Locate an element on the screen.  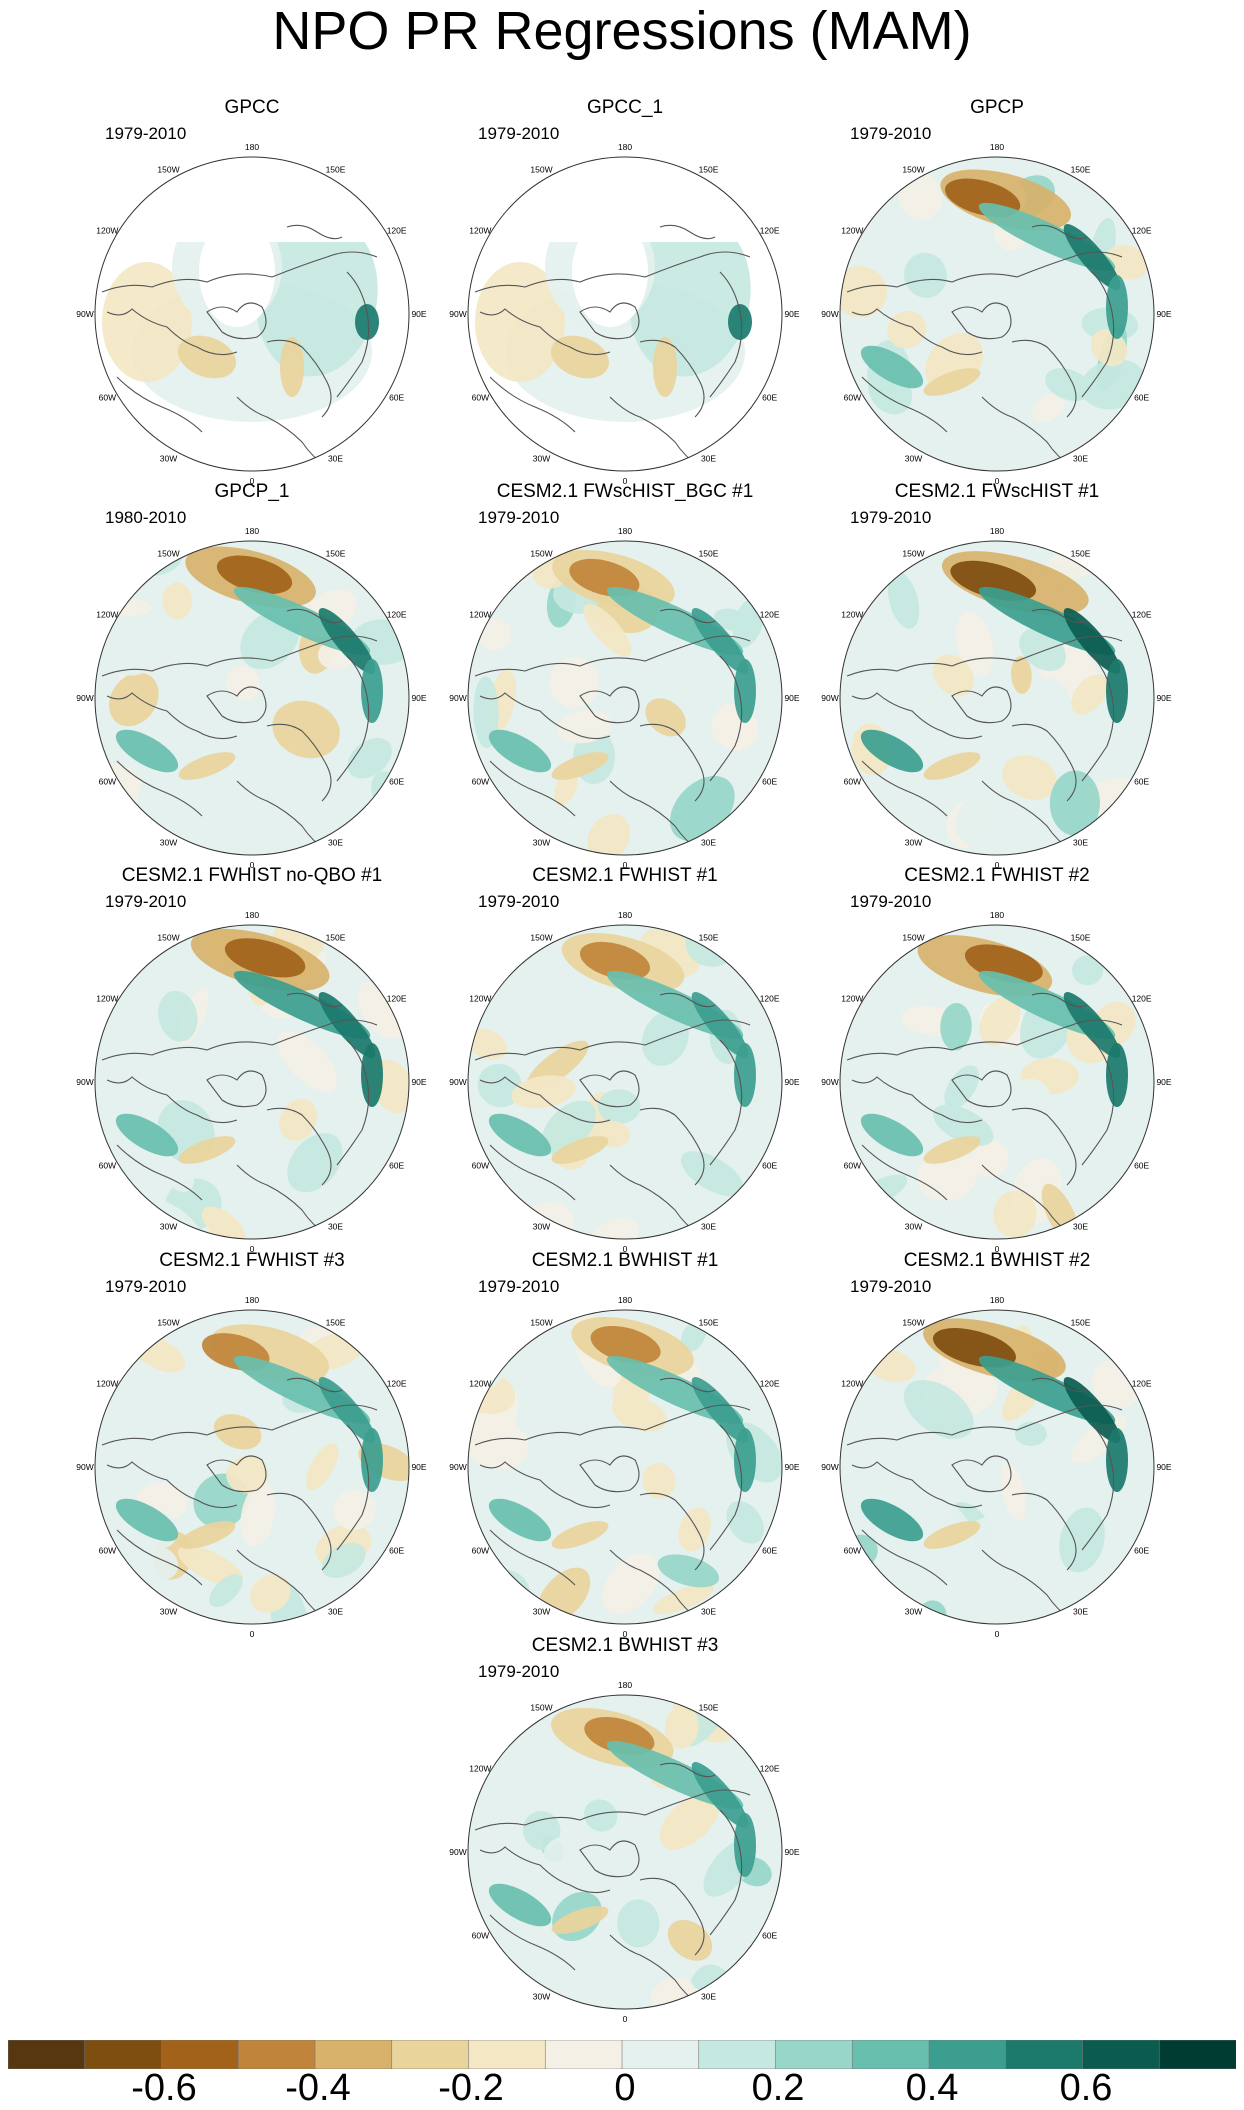
precip-field is located at coordinates (991, 1469).